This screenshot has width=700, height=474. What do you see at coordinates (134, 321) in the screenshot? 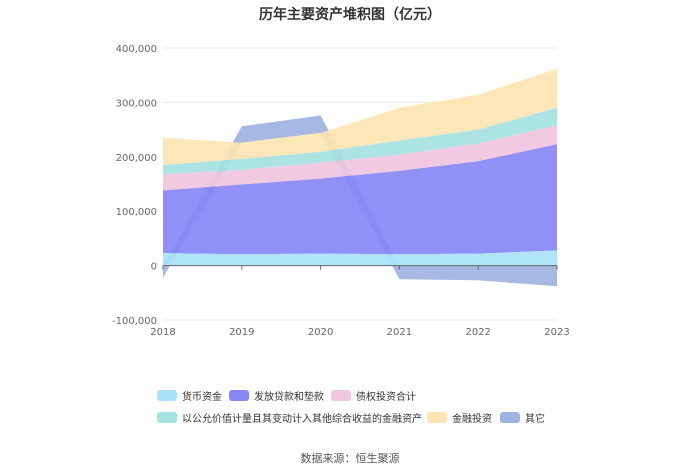
I see `y-tick-label: -100,000` at bounding box center [134, 321].